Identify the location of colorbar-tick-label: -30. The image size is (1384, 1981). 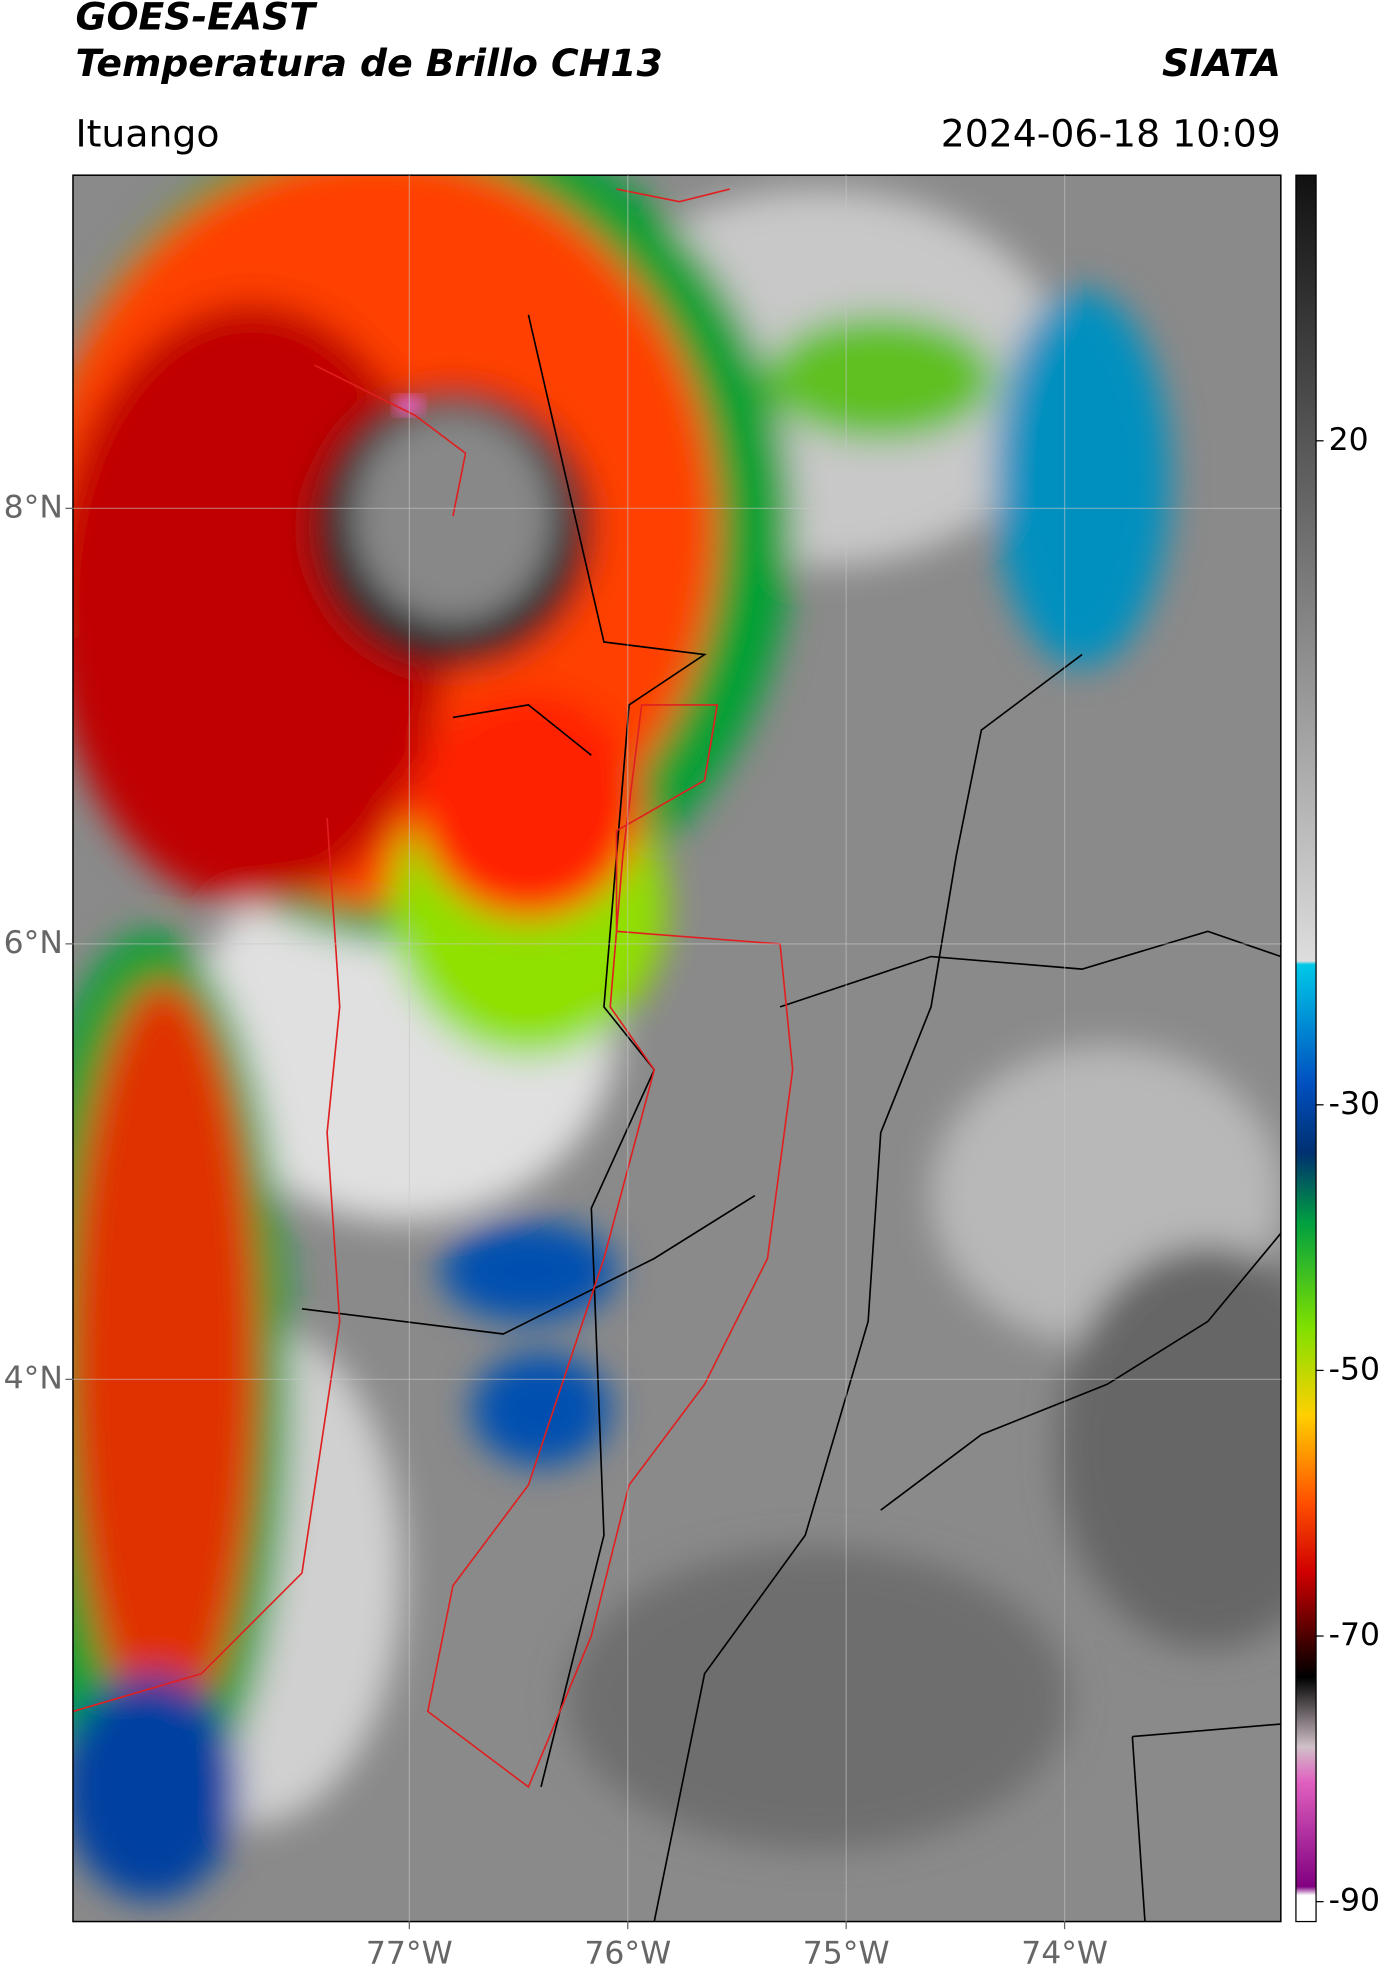
(1354, 1104).